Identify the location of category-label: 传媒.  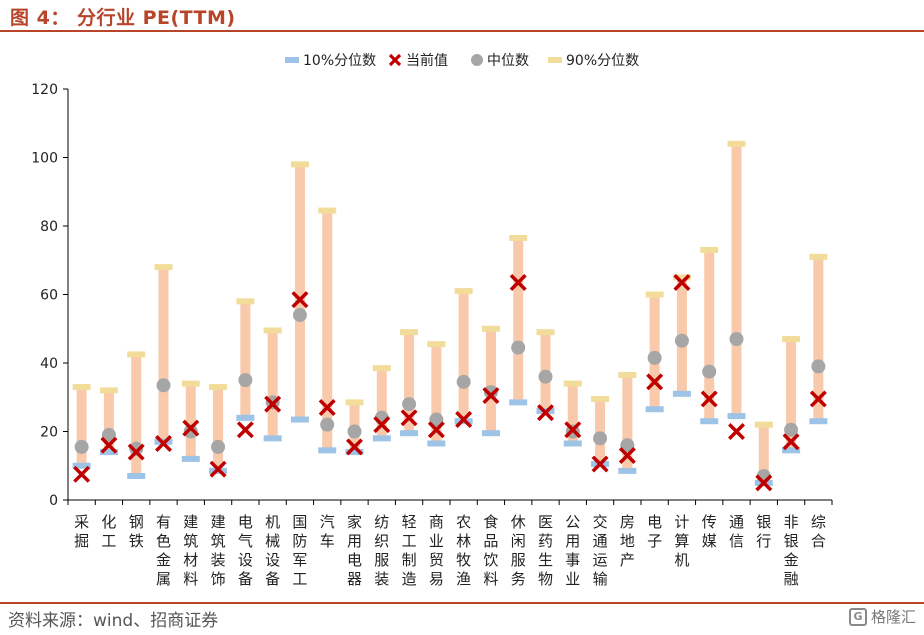
(709, 531).